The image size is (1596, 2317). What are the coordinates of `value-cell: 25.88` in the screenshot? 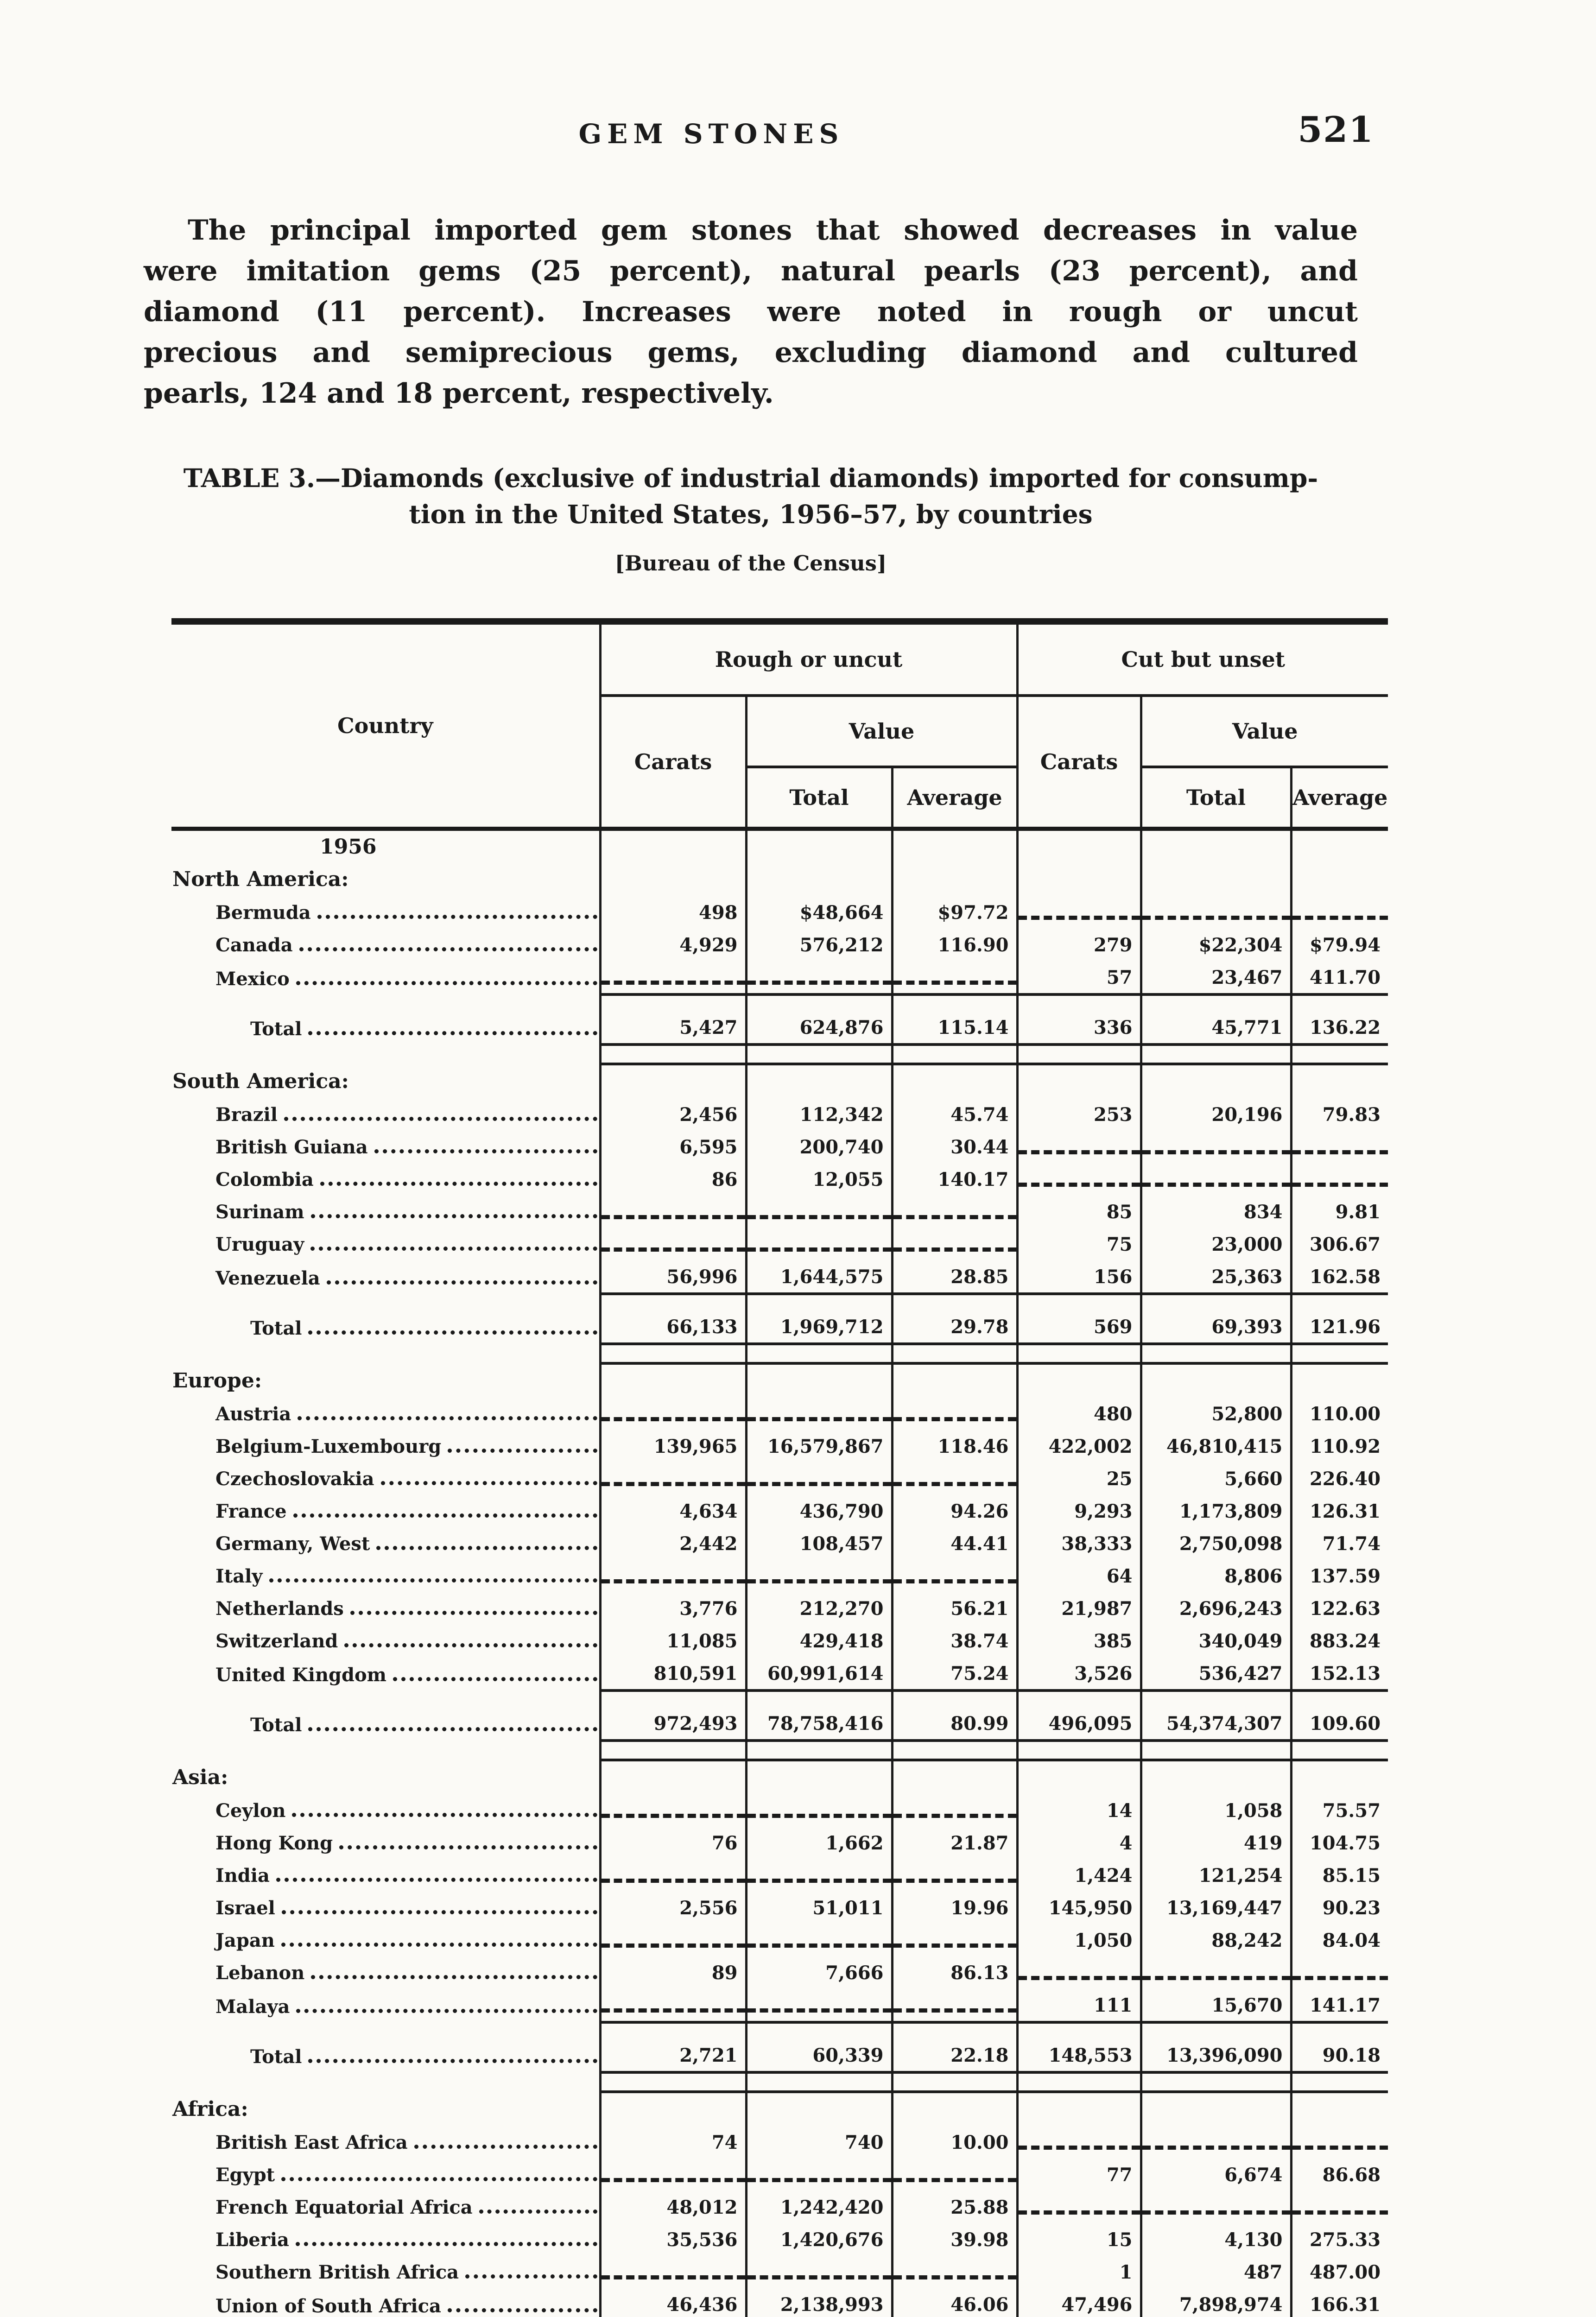 It's located at (954, 2206).